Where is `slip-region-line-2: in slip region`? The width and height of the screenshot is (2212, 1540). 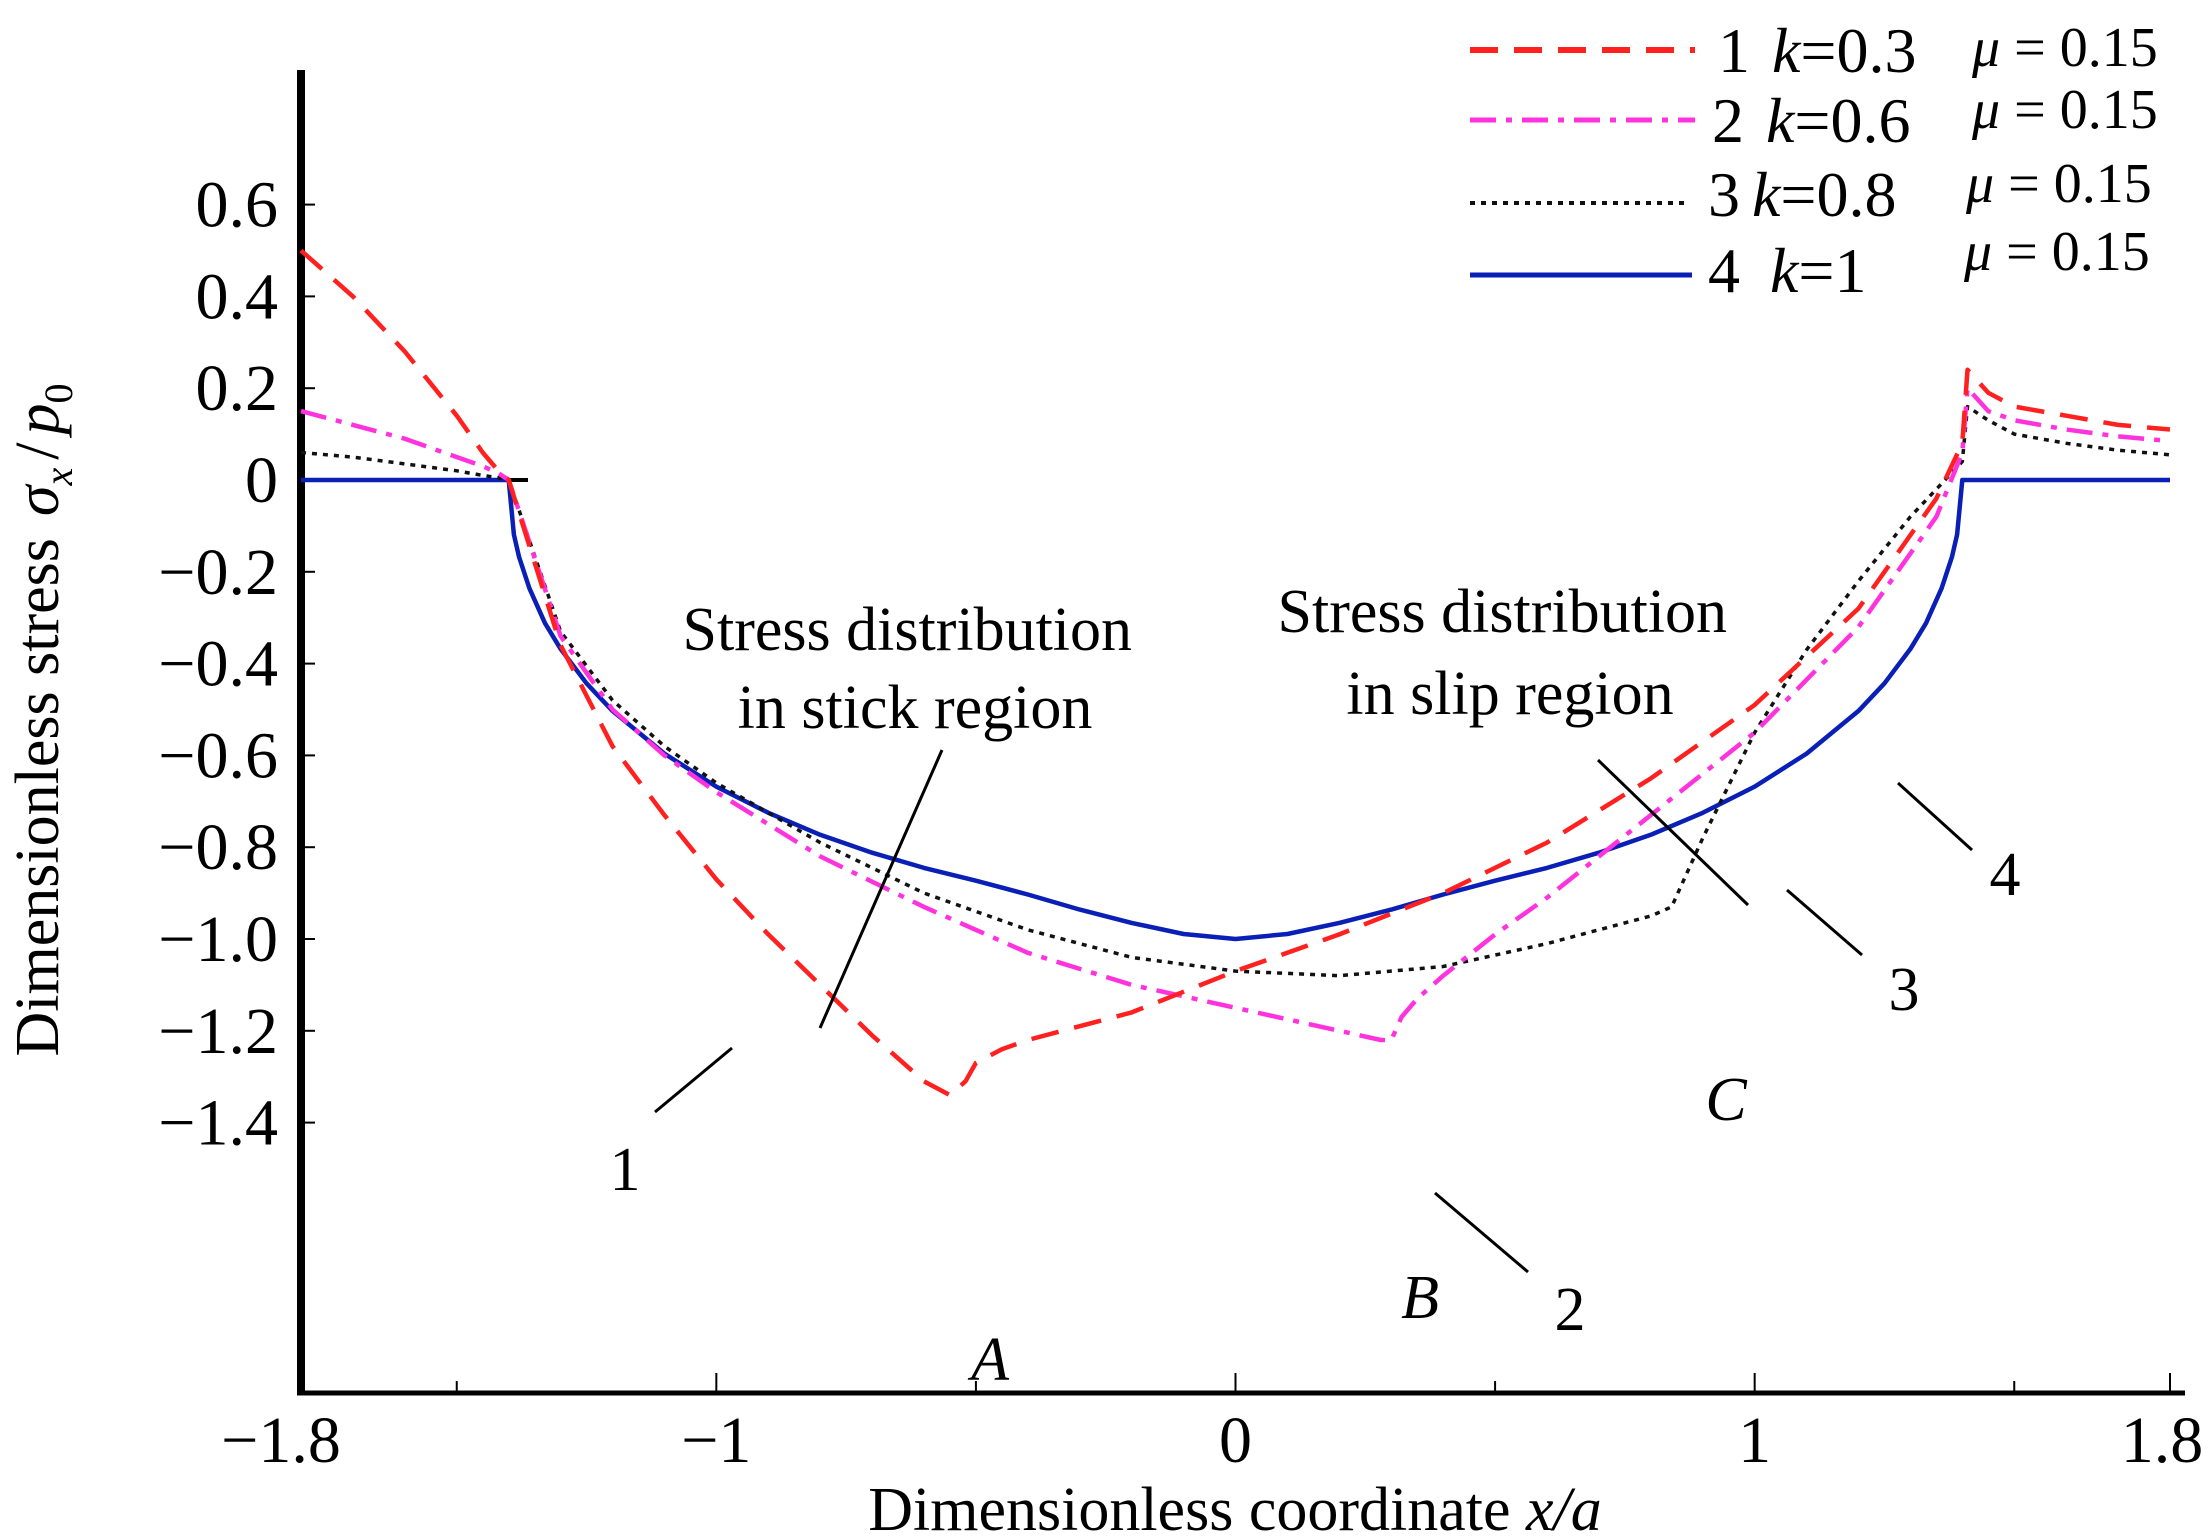
slip-region-line-2: in slip region is located at coordinates (1509, 694).